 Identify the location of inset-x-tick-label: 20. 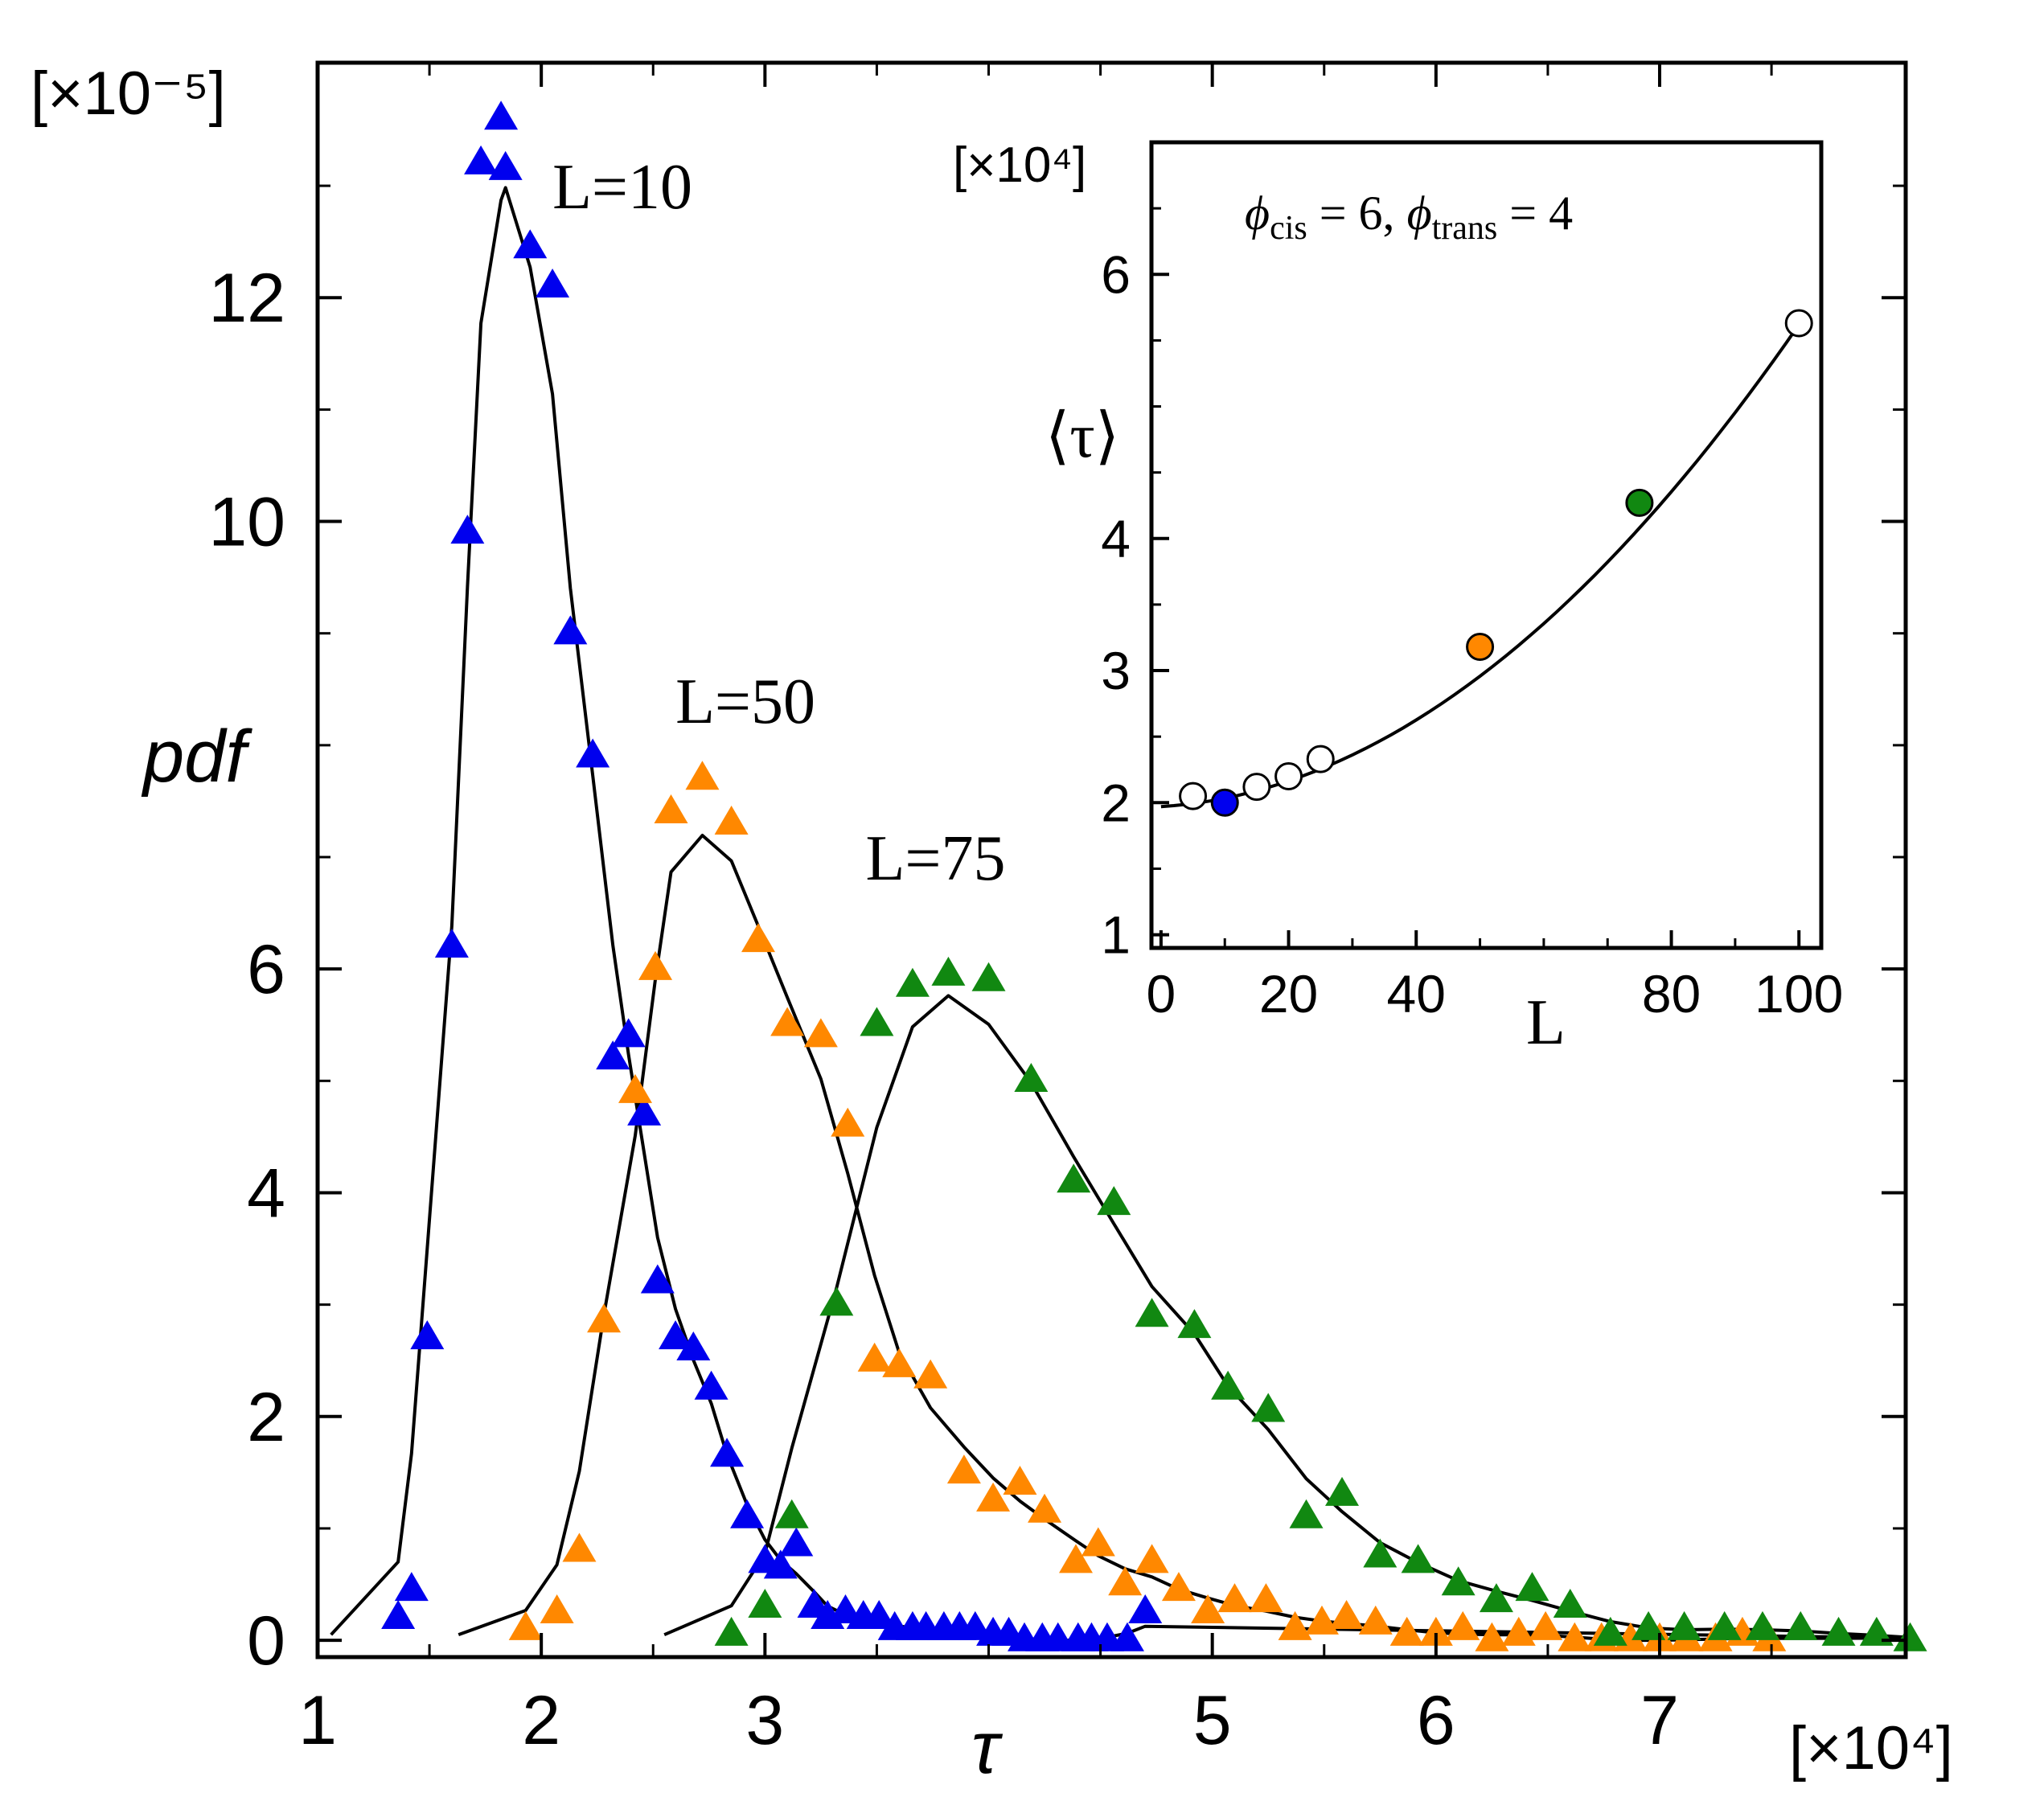
(1288, 994).